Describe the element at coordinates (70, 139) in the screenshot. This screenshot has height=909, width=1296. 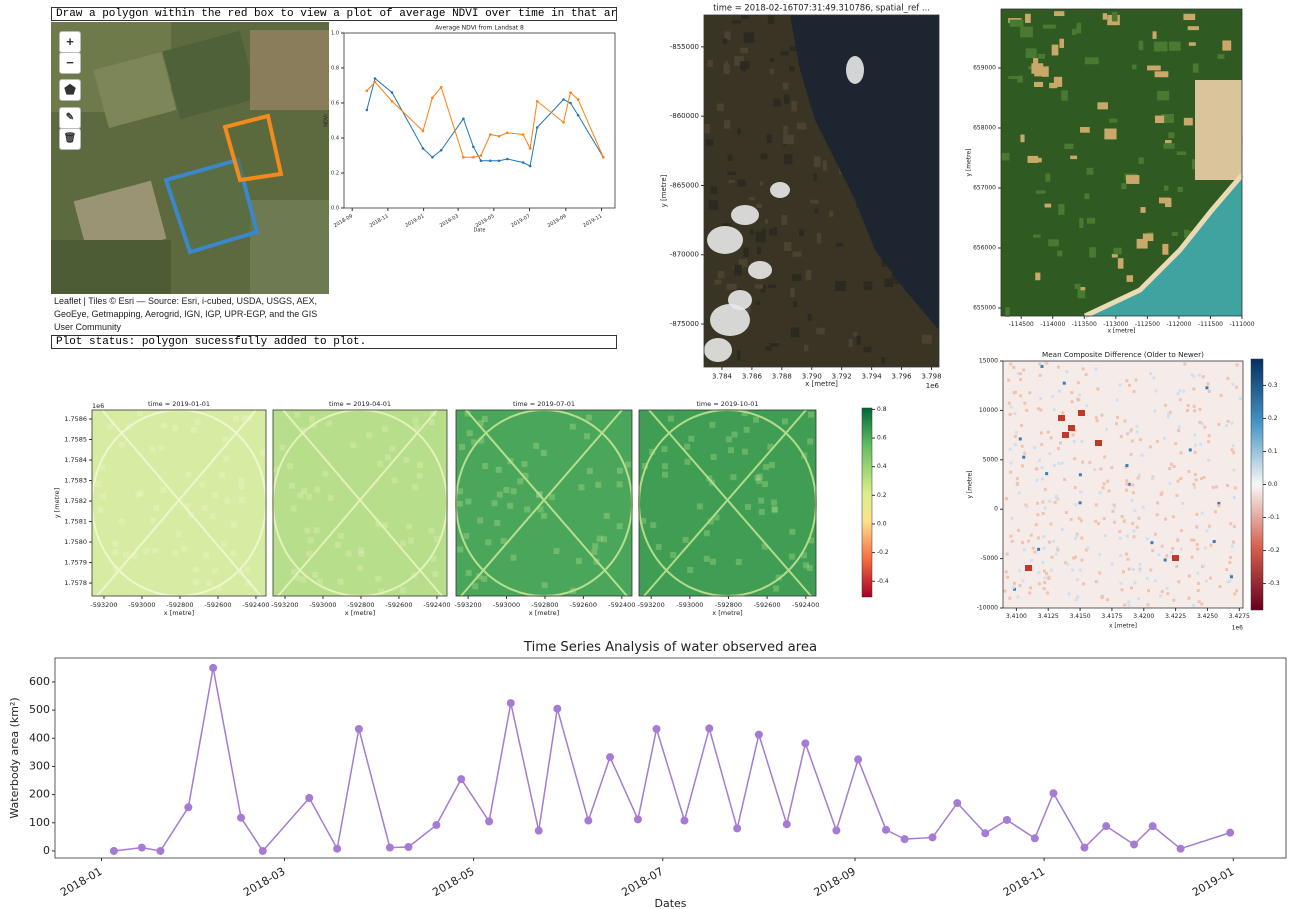
I see `delete-layers: 🗑` at that location.